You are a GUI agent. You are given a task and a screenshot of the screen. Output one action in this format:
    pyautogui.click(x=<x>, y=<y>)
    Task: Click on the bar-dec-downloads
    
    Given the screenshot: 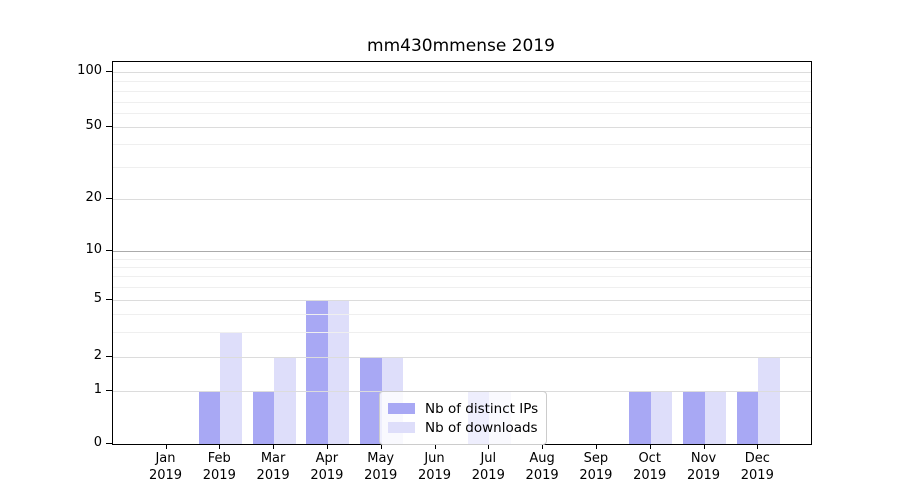 What is the action you would take?
    pyautogui.click(x=769, y=400)
    